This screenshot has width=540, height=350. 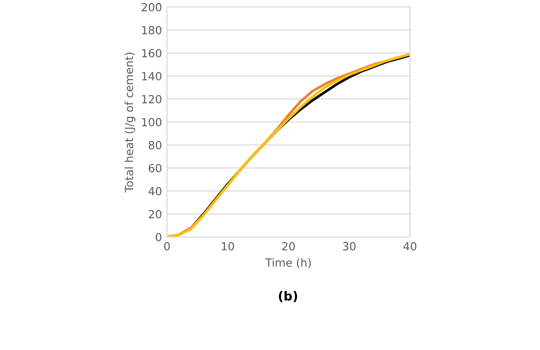 I want to click on y-tick-label: 0, so click(x=159, y=237).